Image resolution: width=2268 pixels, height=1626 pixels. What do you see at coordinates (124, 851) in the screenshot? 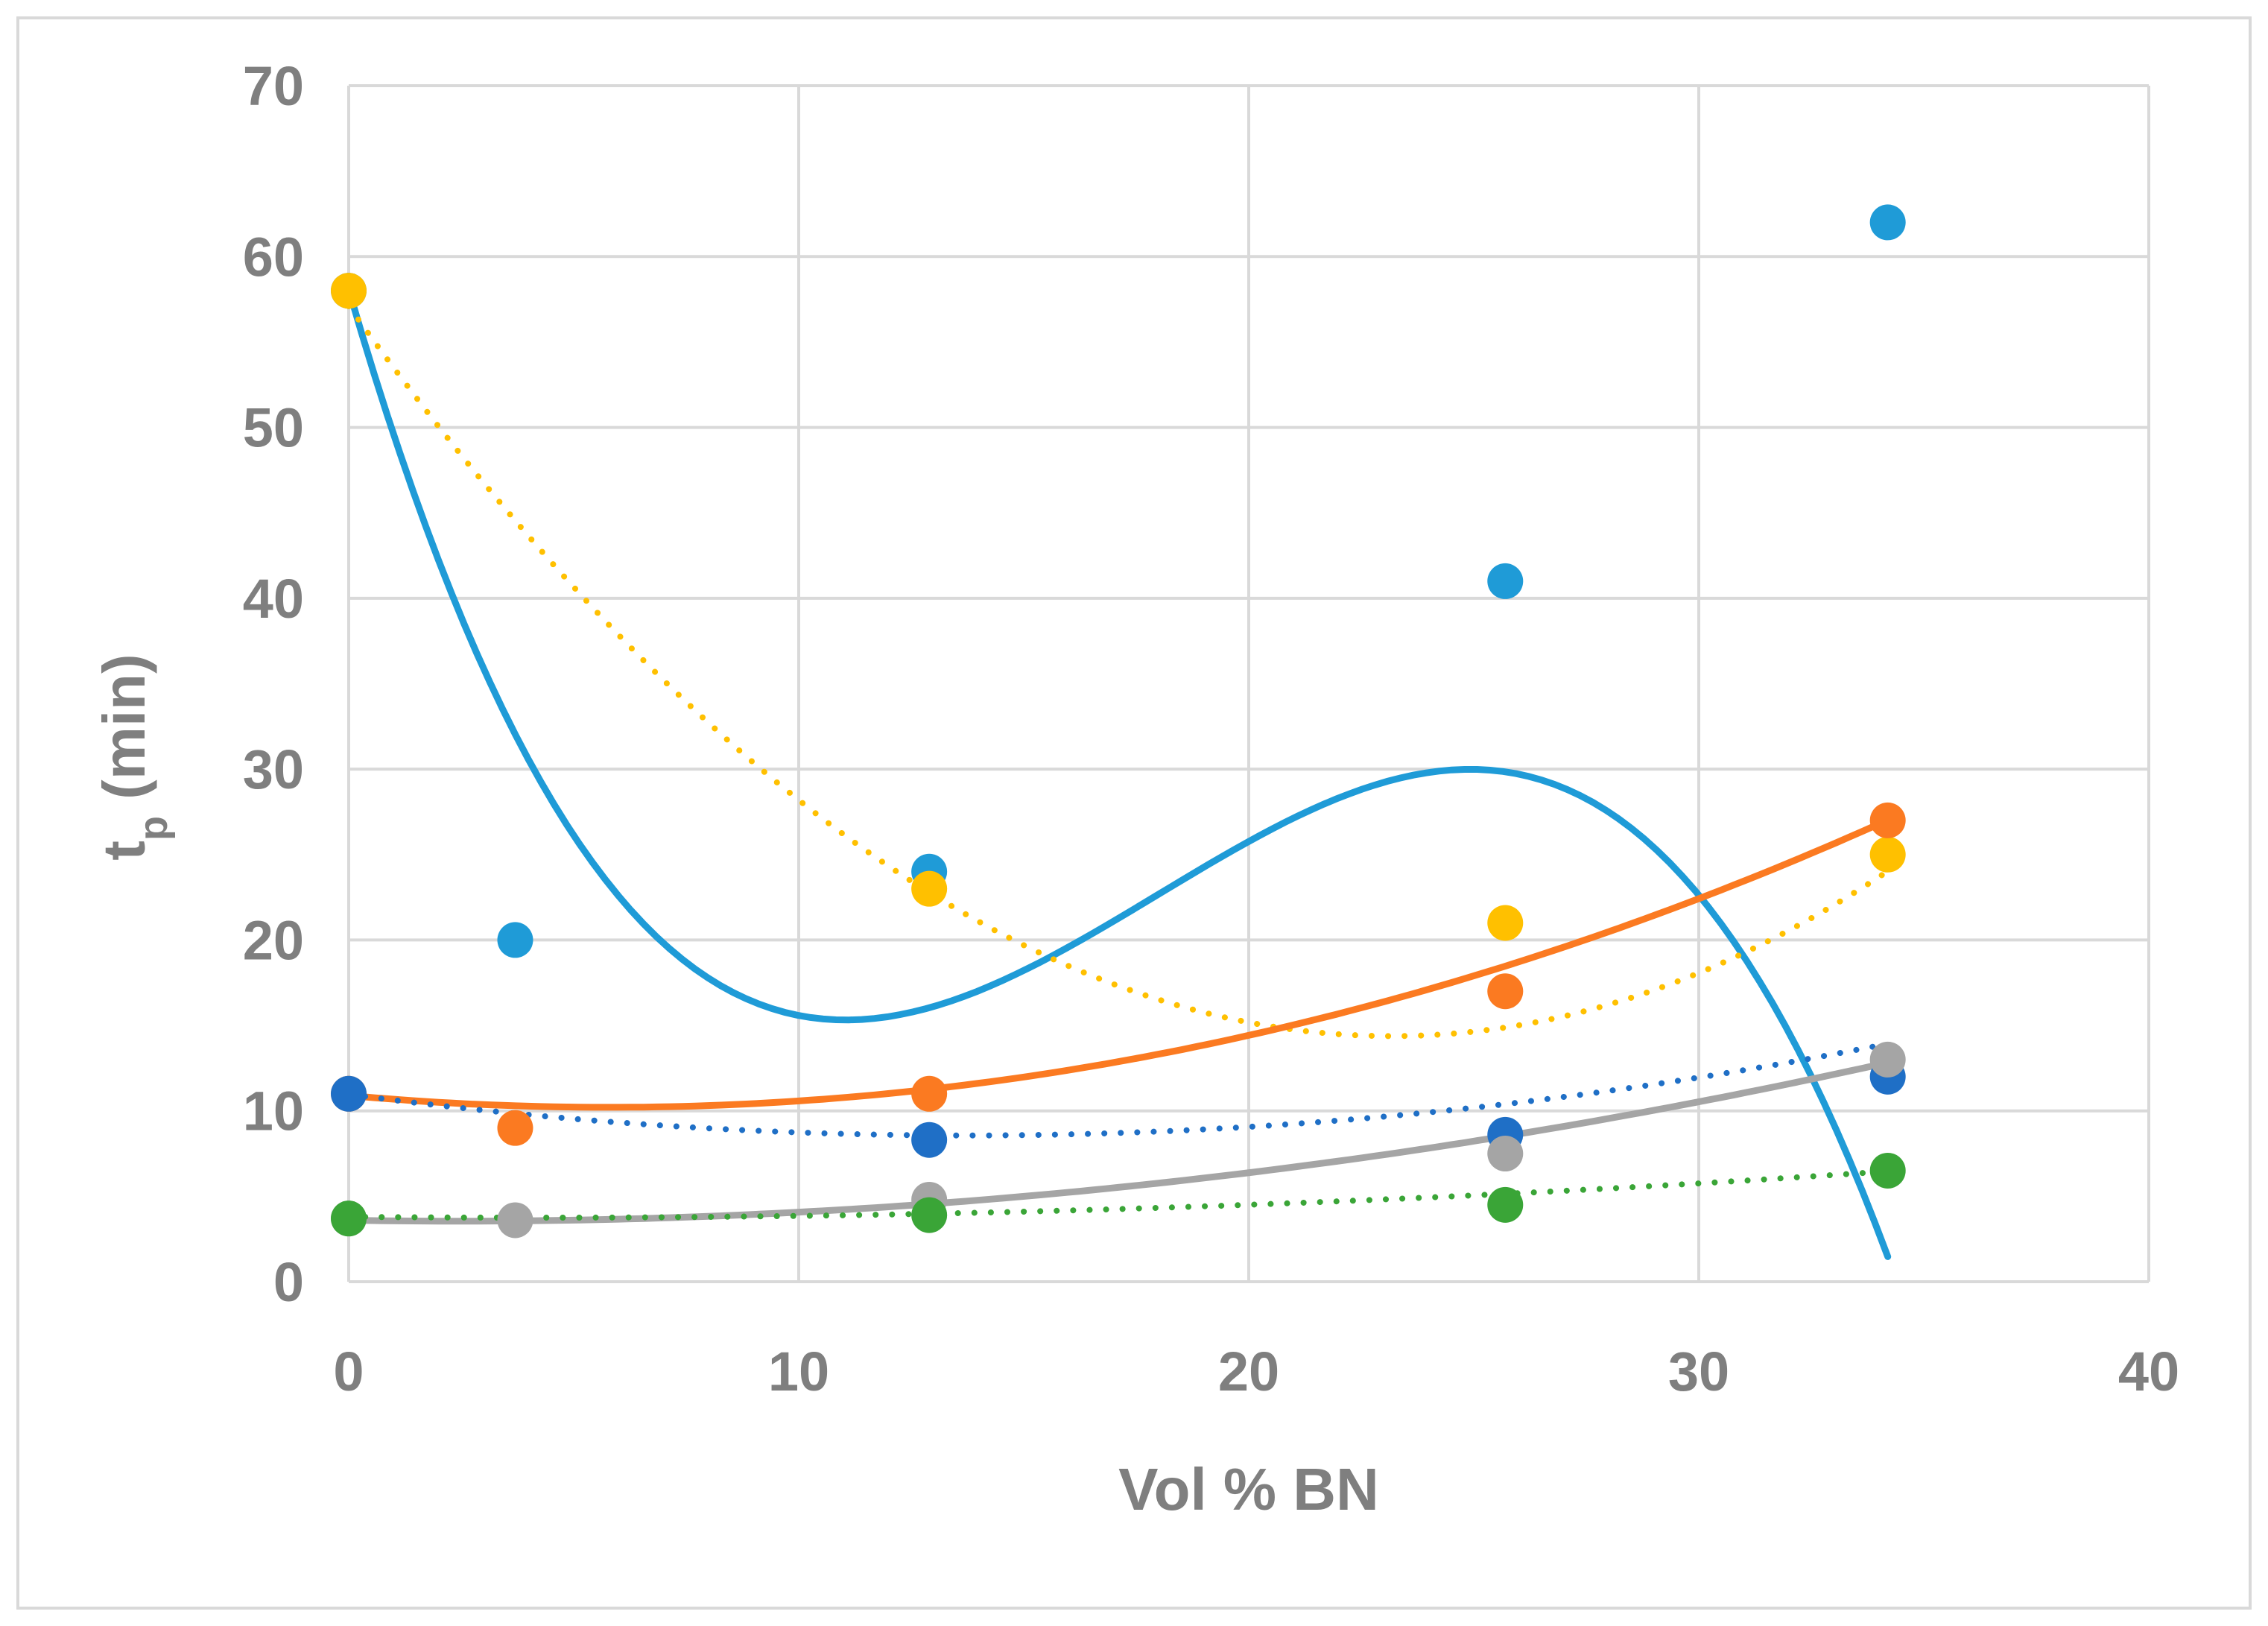
I see `y-axis-title-main: t` at bounding box center [124, 851].